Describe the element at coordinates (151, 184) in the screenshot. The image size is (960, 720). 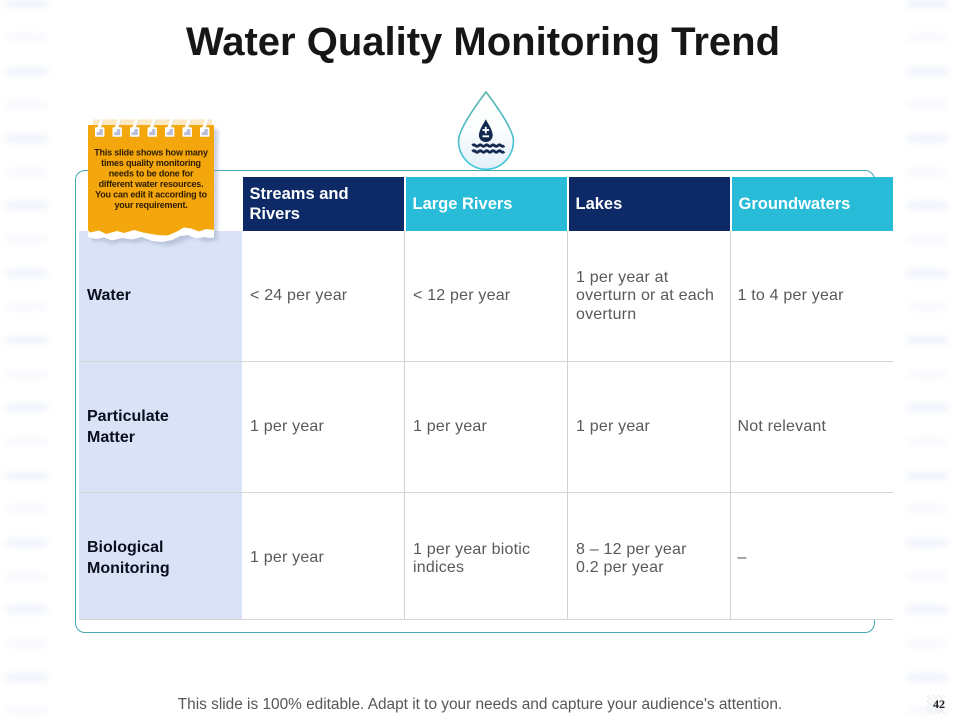
I see `svg-text: different water resources.` at that location.